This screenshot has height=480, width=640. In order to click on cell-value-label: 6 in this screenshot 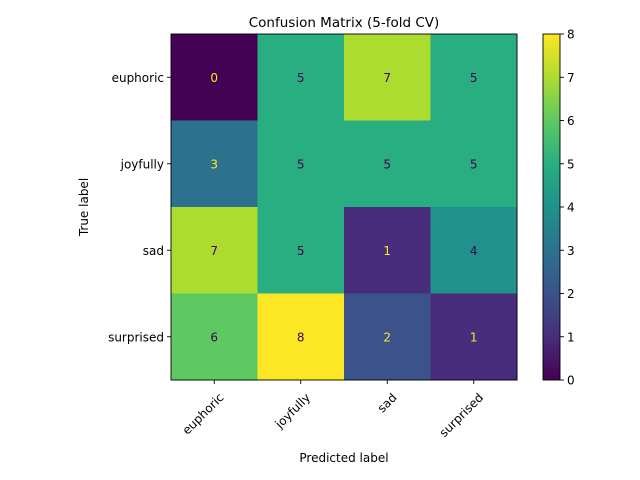, I will do `click(214, 337)`.